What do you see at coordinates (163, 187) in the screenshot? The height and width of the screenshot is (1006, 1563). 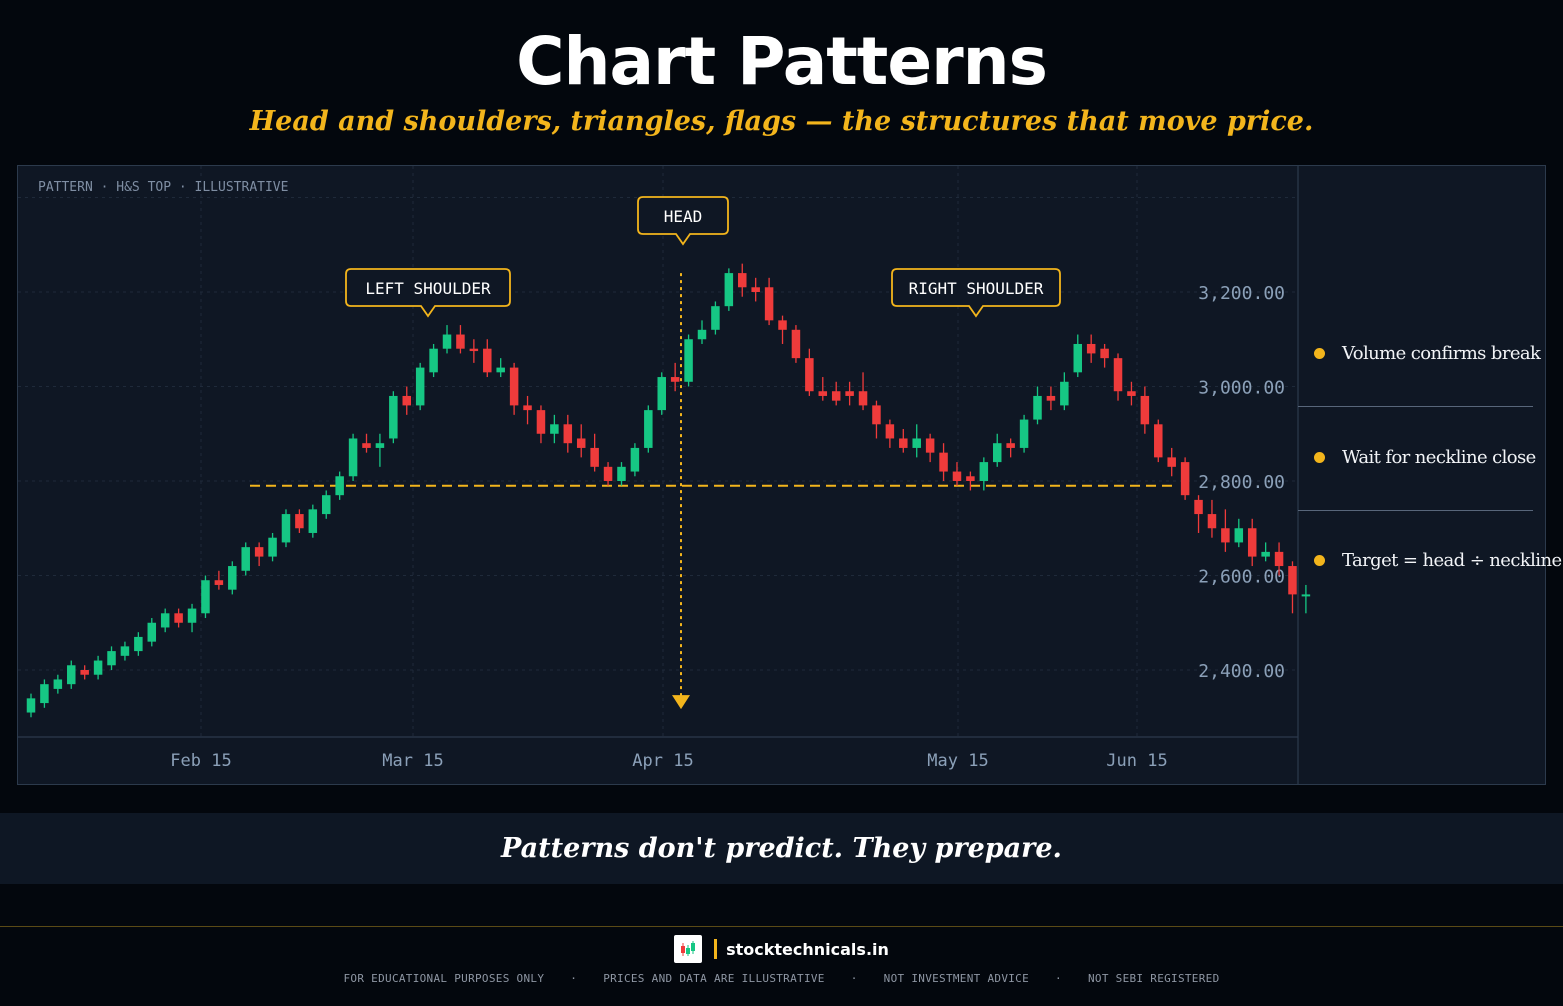 I see `chart-caption: PATTERN · H&S TOP · ILLUSTRATIVE` at bounding box center [163, 187].